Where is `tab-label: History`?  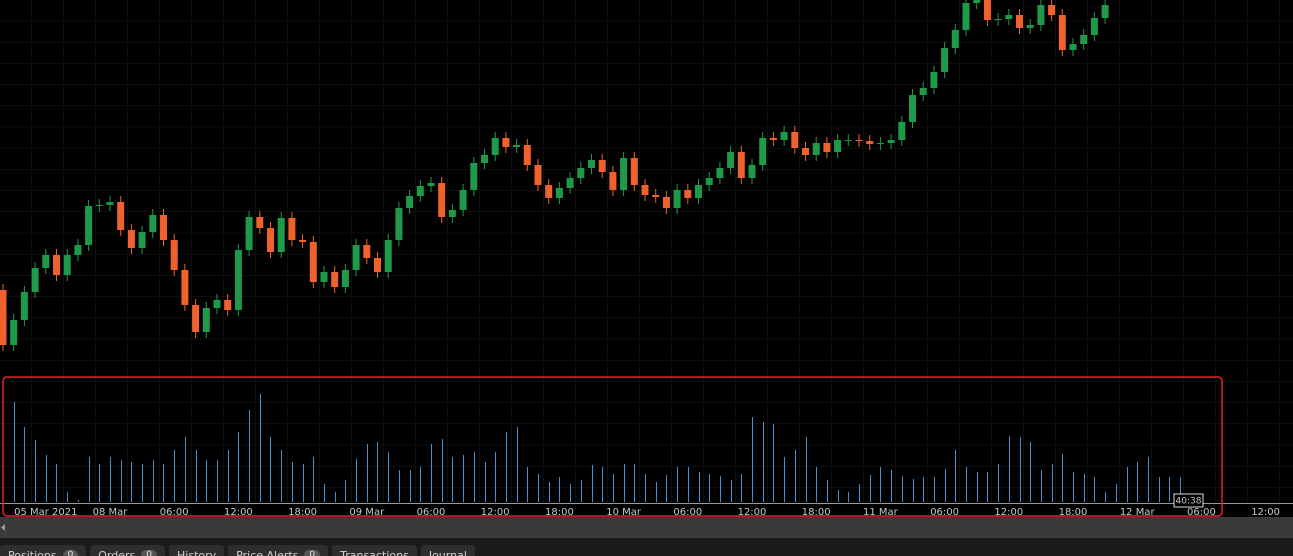 tab-label: History is located at coordinates (197, 552).